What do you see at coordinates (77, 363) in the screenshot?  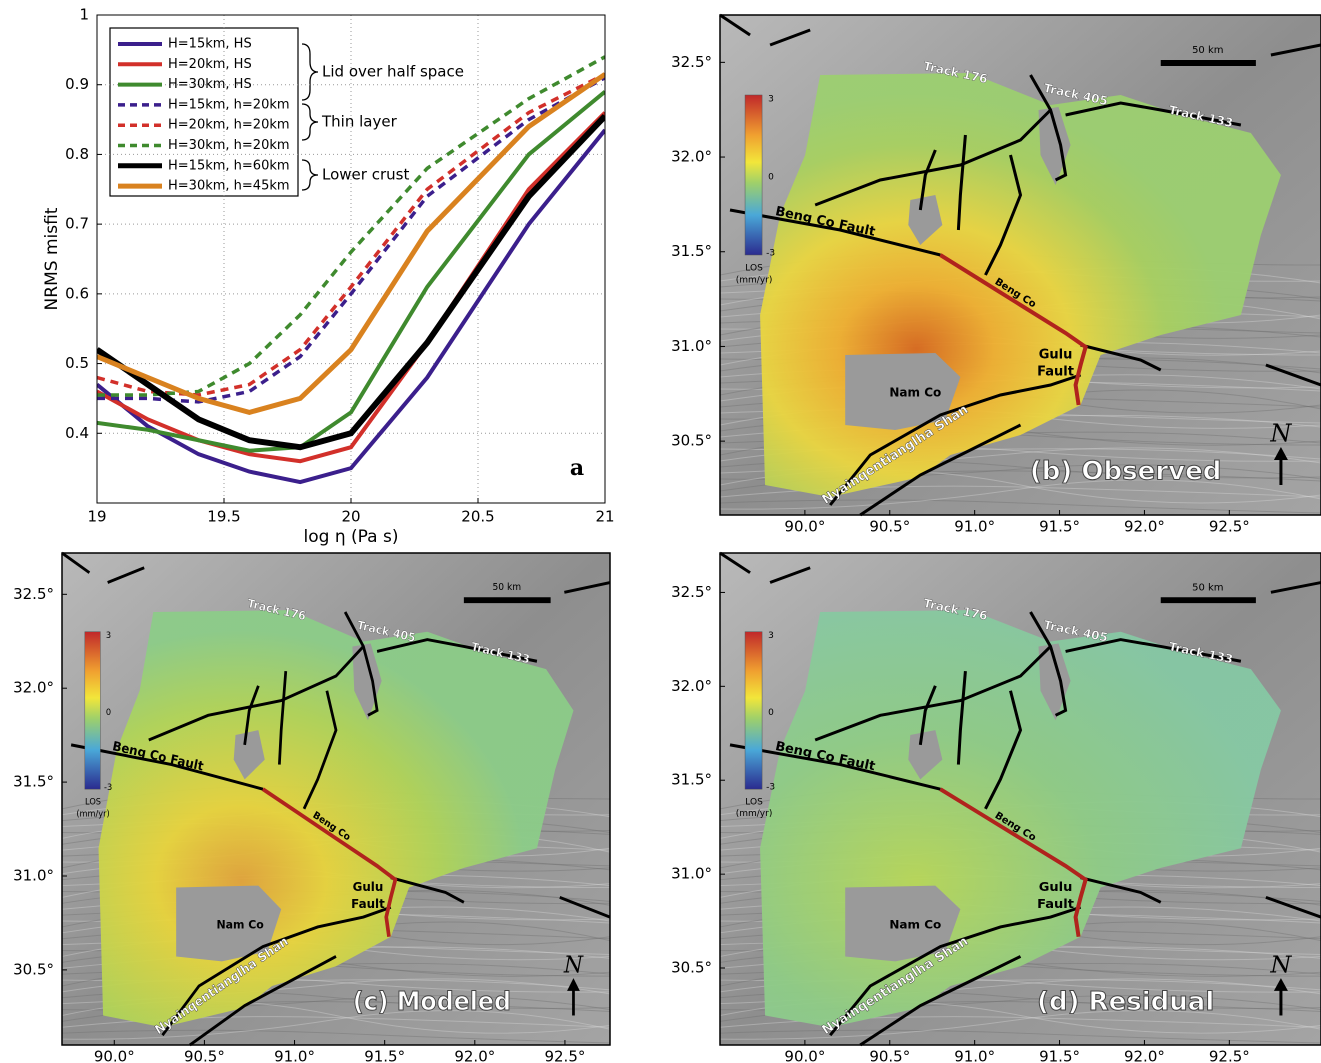 I see `y-tick-label: 0.5` at bounding box center [77, 363].